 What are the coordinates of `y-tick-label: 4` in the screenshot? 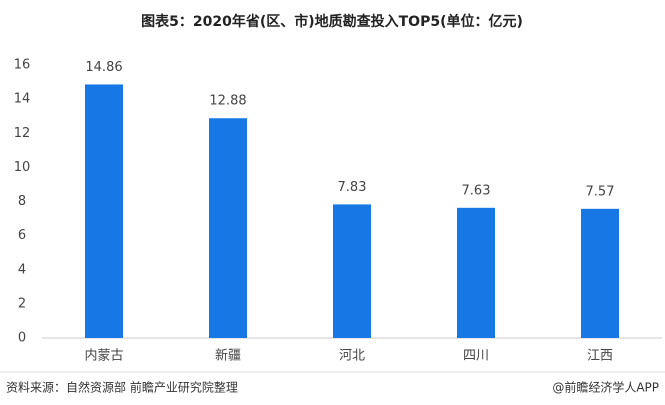 It's located at (22, 269).